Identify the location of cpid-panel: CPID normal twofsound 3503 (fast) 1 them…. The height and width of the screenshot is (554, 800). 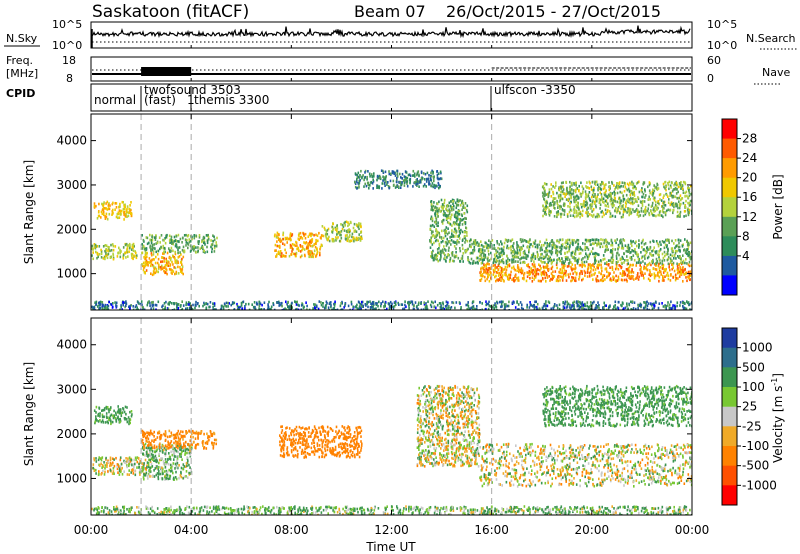
(349, 97).